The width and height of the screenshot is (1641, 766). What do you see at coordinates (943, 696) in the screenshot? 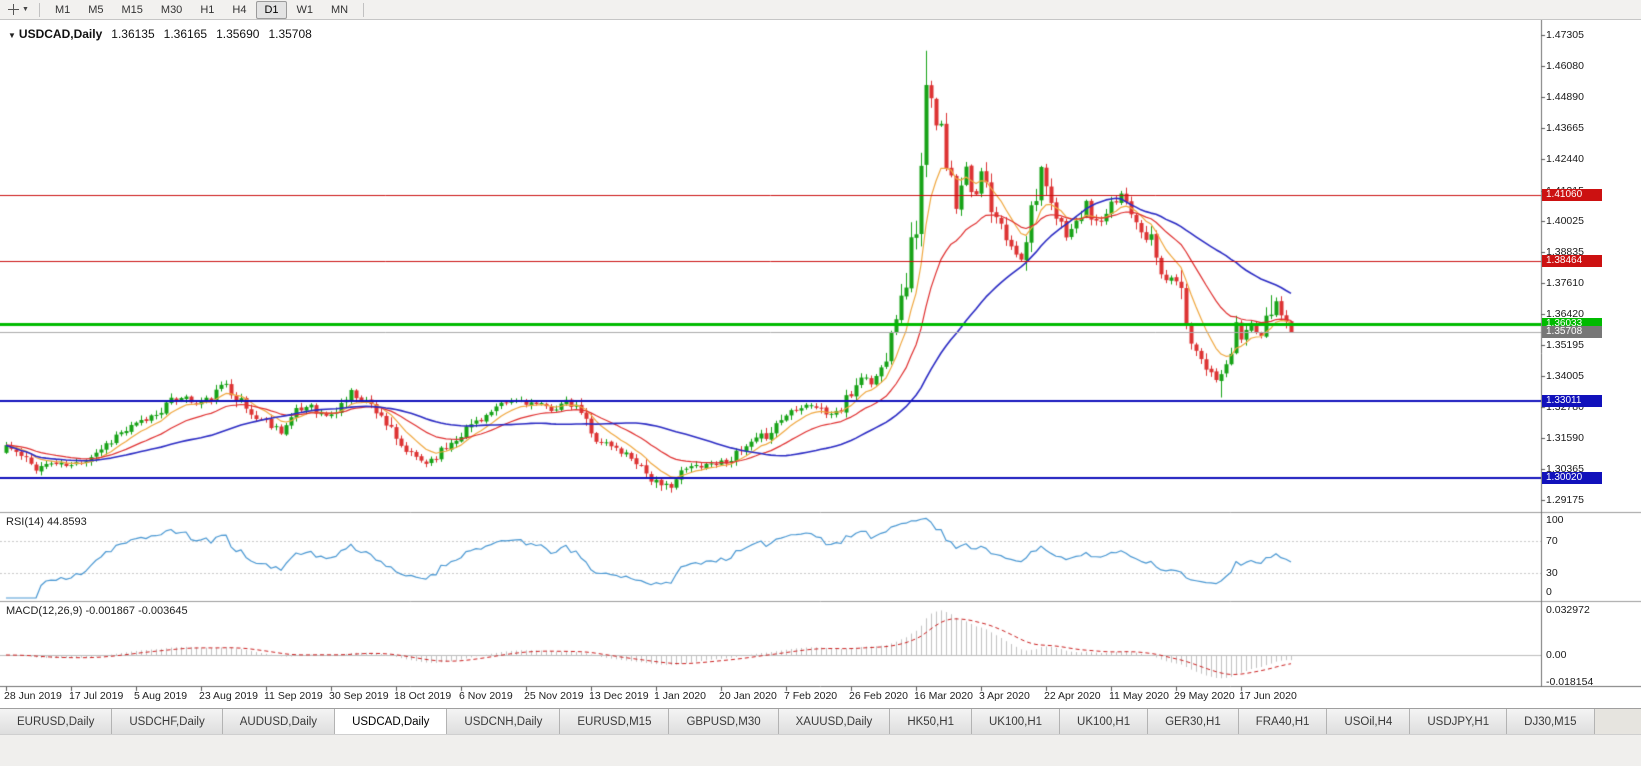
I see `date-axis-label: 16 Mar 2020` at bounding box center [943, 696].